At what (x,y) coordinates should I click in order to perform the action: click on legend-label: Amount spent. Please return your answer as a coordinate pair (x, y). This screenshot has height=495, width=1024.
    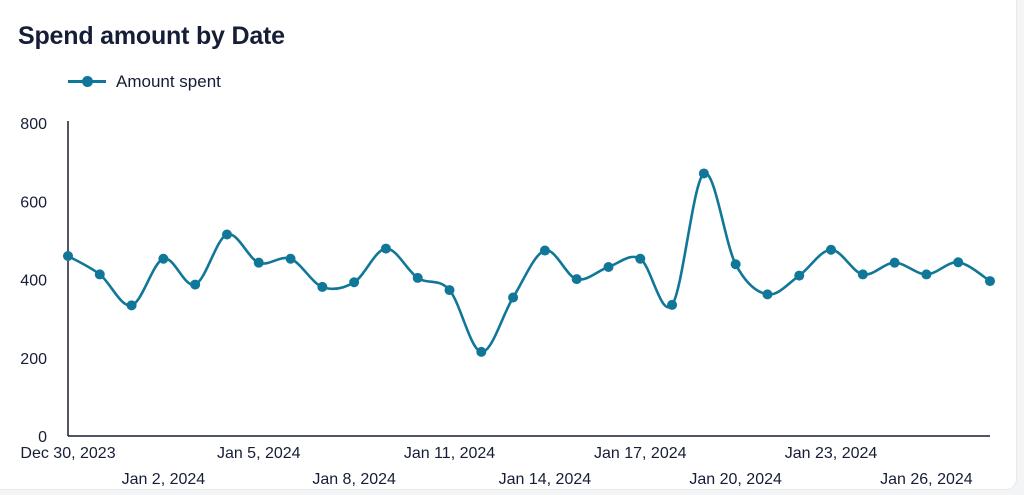
    Looking at the image, I should click on (168, 81).